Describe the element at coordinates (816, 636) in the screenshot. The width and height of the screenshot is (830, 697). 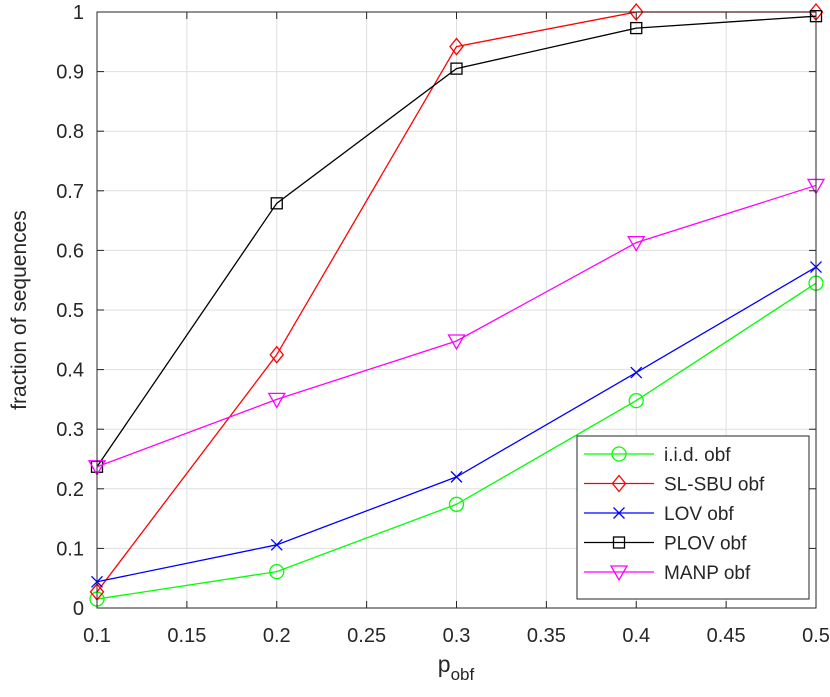
I see `x-tick-label: 0.5` at that location.